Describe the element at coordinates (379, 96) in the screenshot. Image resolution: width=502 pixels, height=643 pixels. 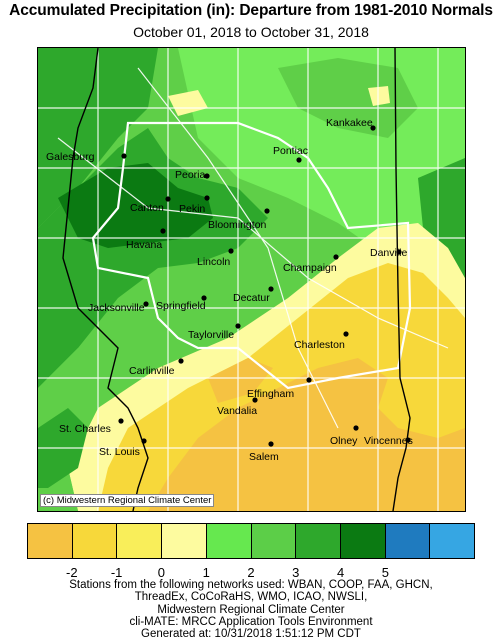
I see `field-pale-yellow-ne` at that location.